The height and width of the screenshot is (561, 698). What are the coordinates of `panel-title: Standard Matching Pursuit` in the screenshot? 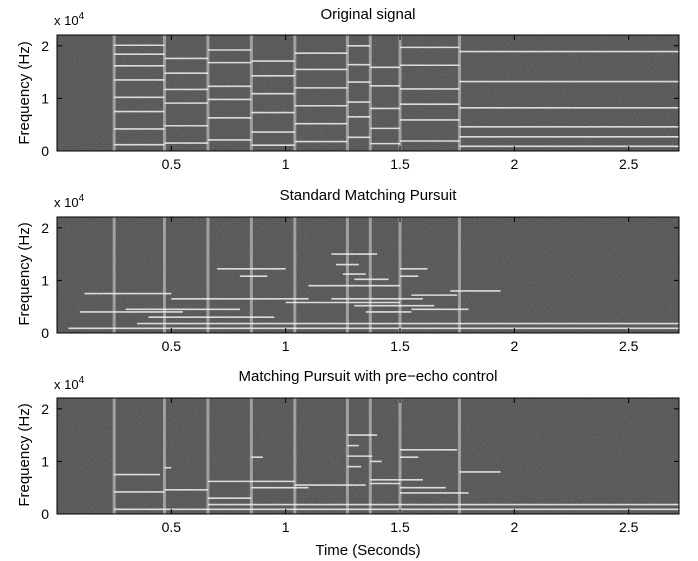 It's located at (369, 195).